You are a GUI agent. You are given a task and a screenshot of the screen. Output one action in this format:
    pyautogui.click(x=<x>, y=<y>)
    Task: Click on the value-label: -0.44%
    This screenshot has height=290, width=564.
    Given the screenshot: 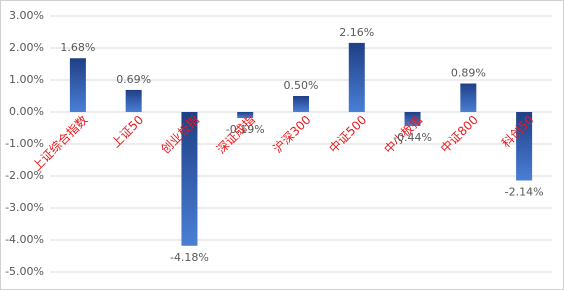 What is the action you would take?
    pyautogui.click(x=412, y=137)
    